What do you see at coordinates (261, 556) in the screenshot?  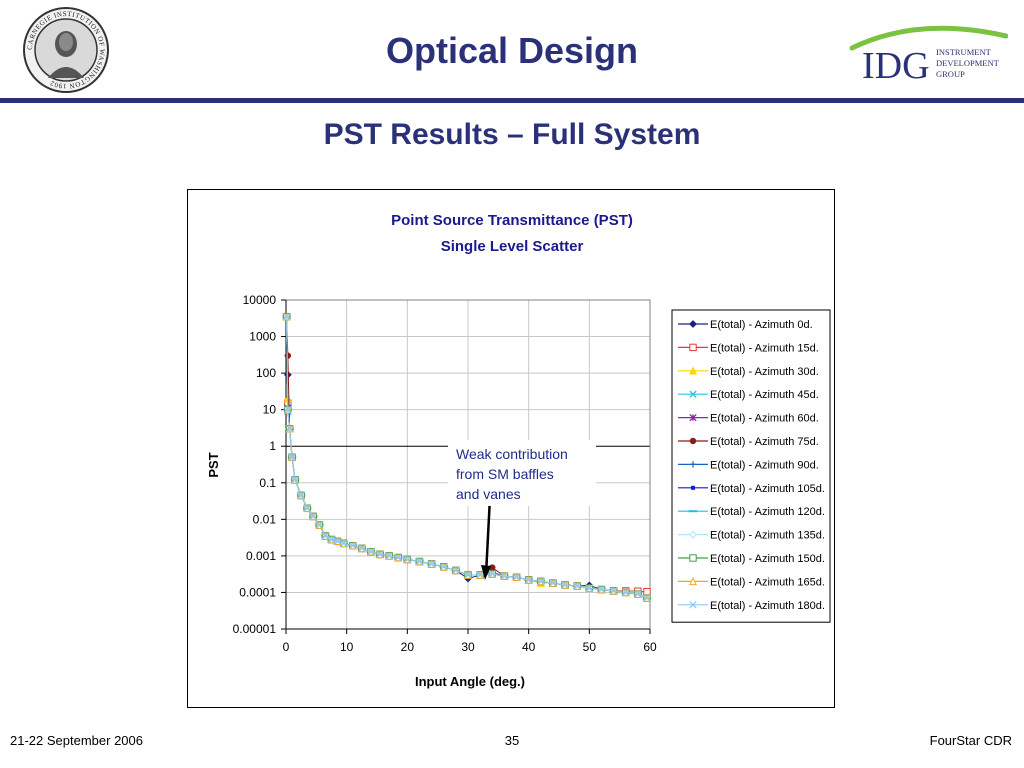 I see `y-tick-label: 0.001` at bounding box center [261, 556].